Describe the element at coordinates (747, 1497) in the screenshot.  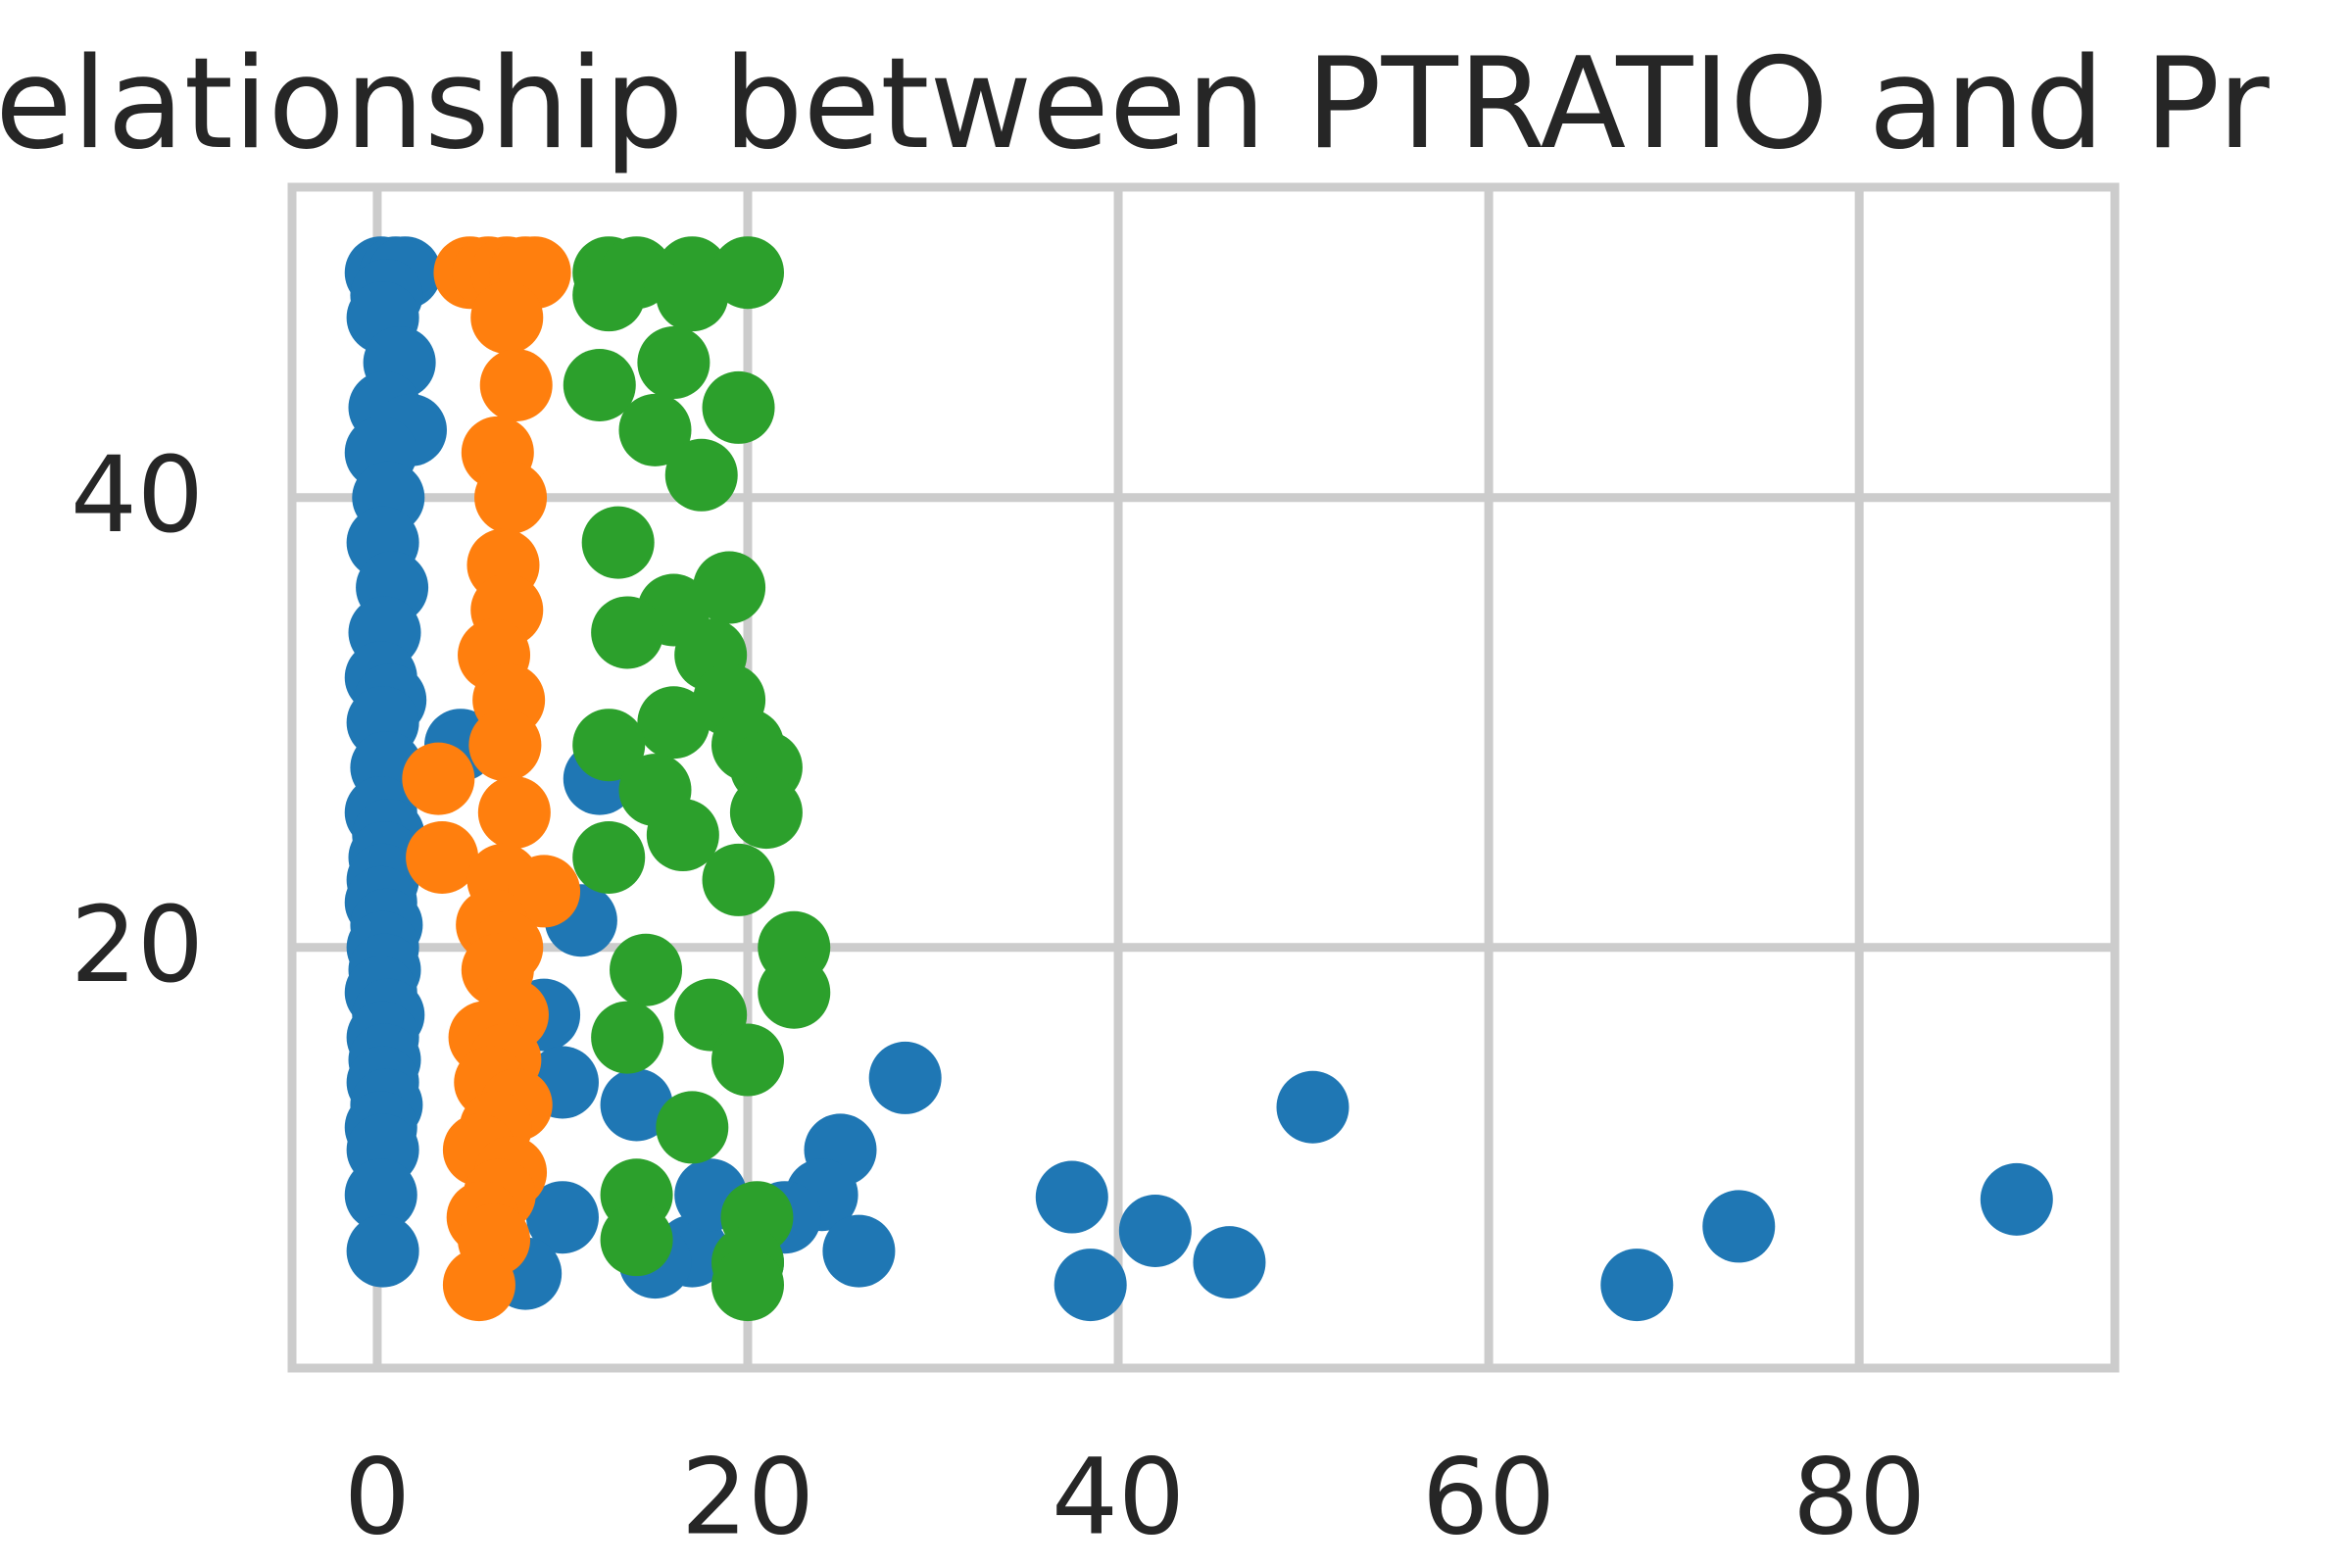
I see `x-tick-label: 20` at that location.